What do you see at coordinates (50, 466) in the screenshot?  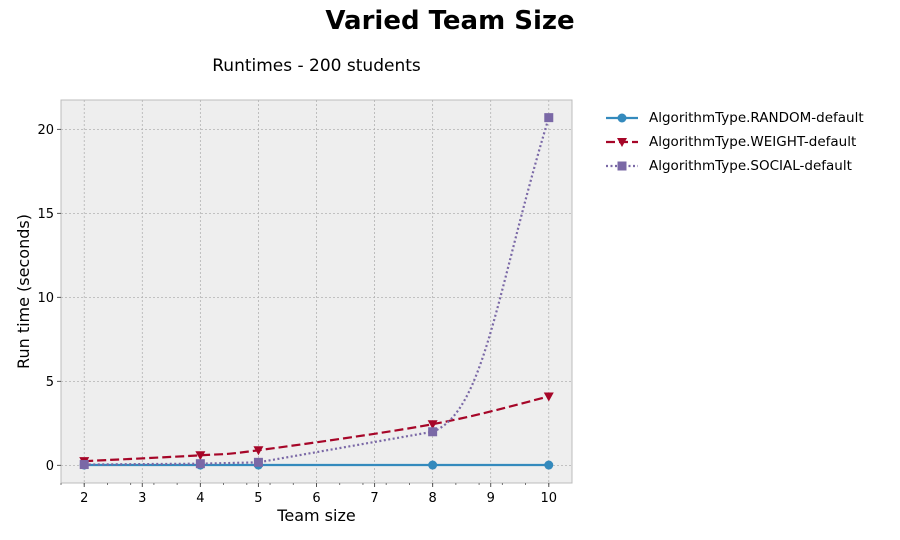 I see `y-tick-label: 0` at bounding box center [50, 466].